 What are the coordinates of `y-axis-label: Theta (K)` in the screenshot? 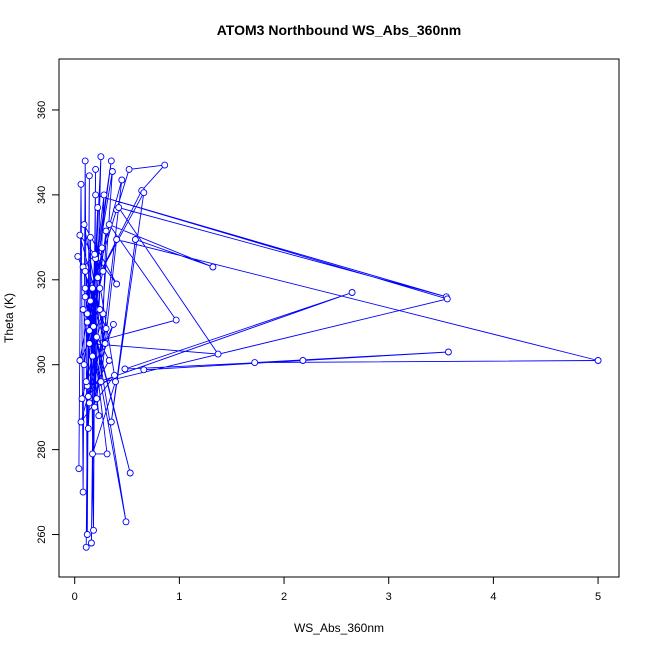 It's located at (9, 318).